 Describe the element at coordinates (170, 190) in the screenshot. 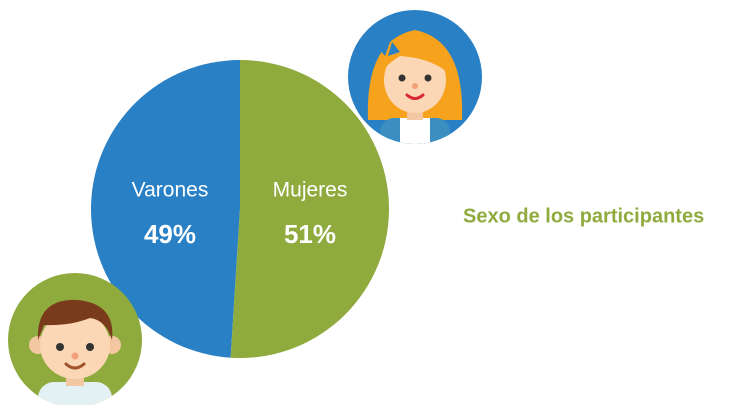

I see `slice-name: Varones` at that location.